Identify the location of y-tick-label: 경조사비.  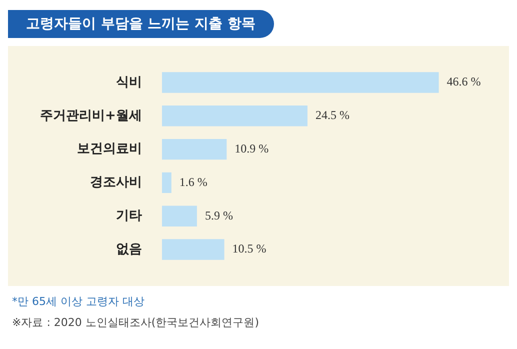
(116, 182).